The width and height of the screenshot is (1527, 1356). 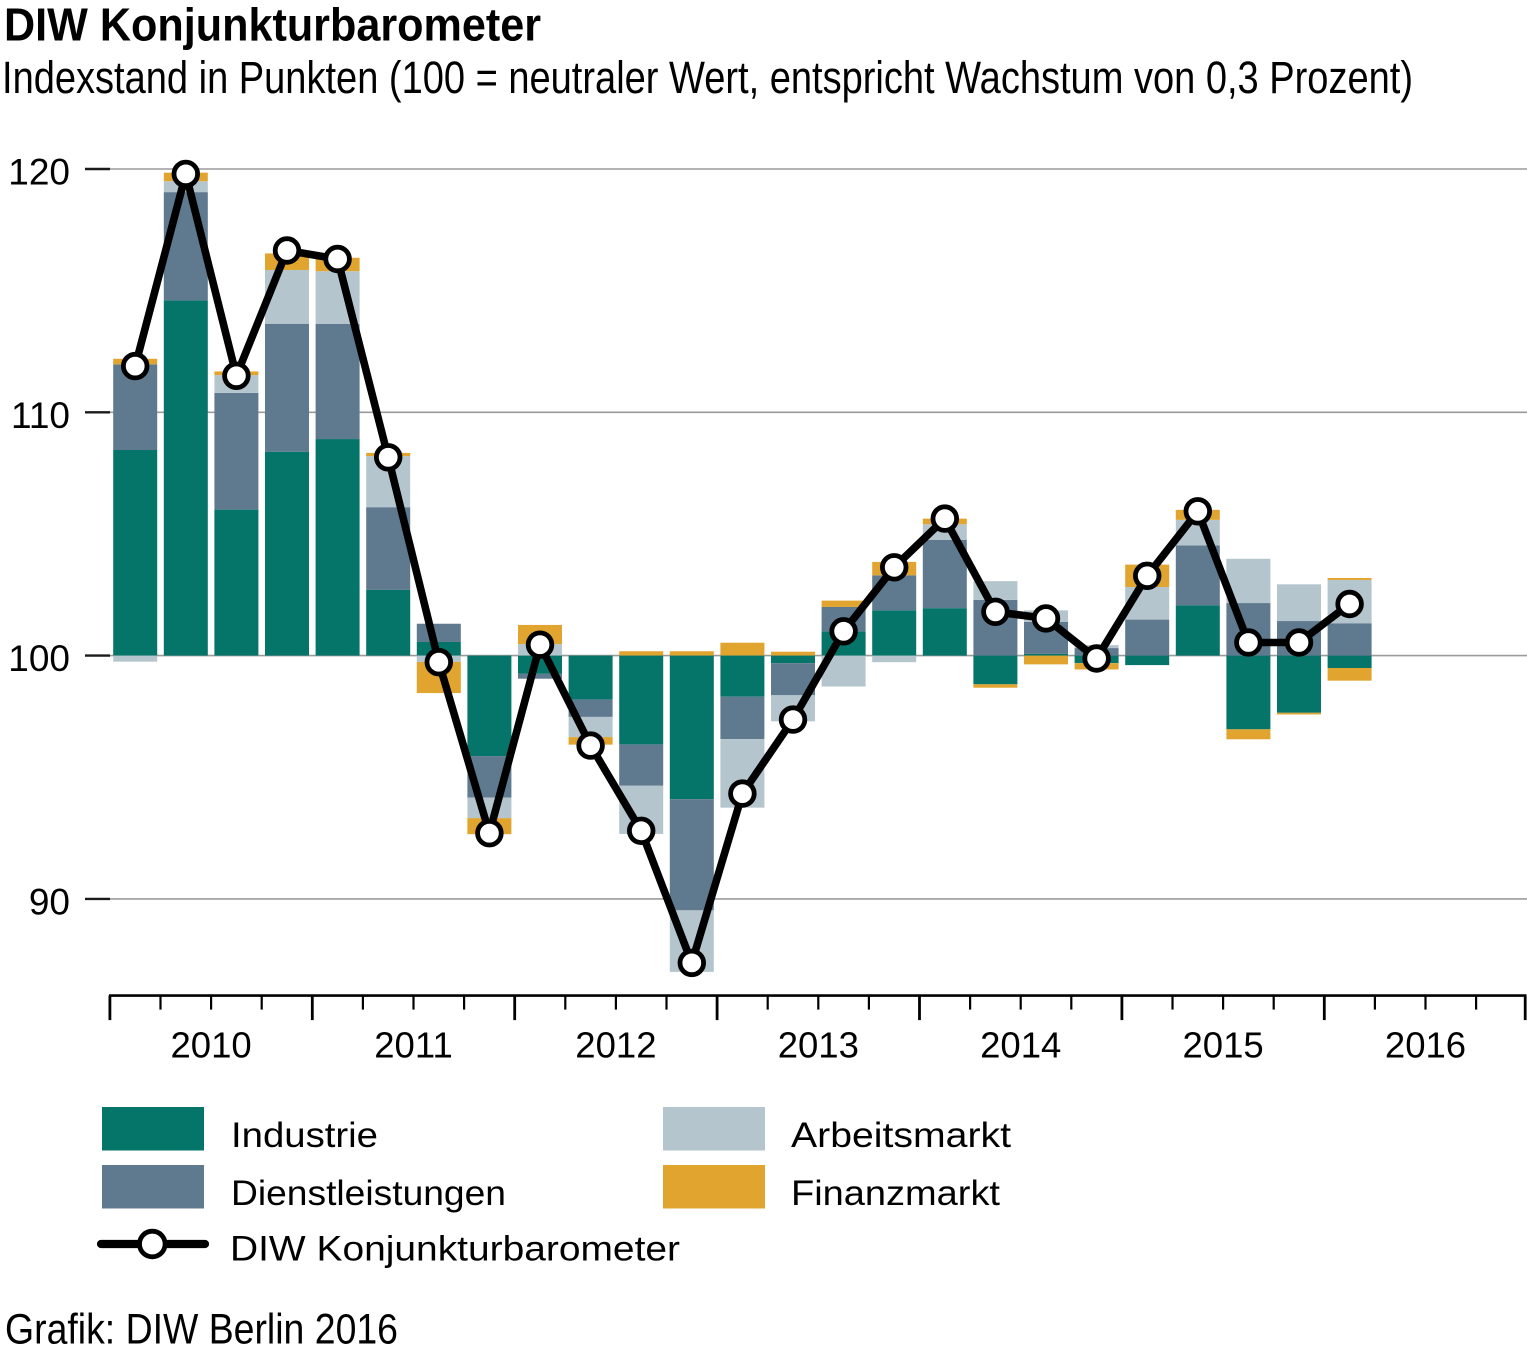 I want to click on svg-text: 110, so click(x=40, y=415).